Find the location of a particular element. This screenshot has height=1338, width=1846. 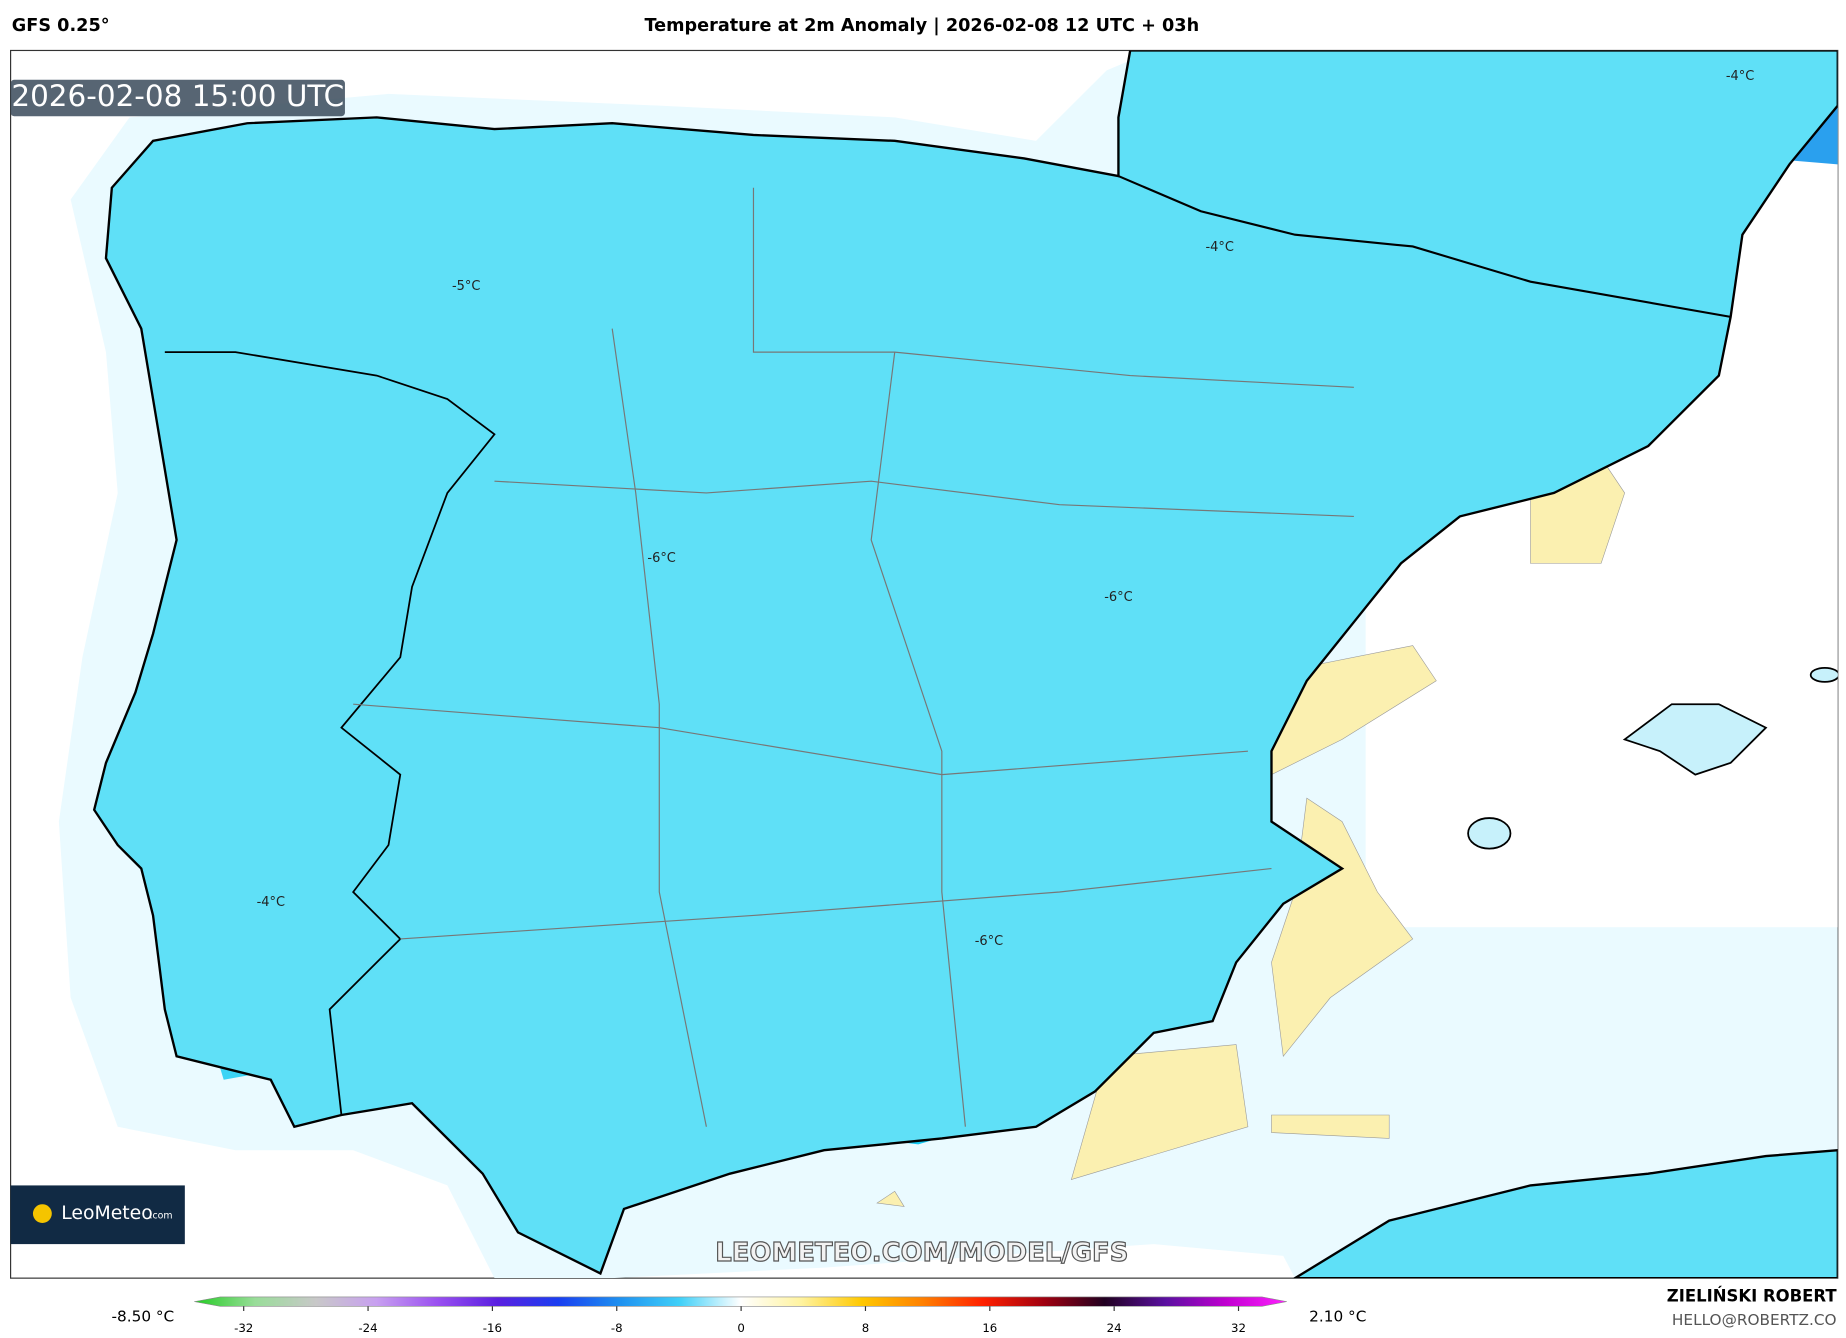

colorbar-max: 2.10 °C is located at coordinates (1337, 1316).